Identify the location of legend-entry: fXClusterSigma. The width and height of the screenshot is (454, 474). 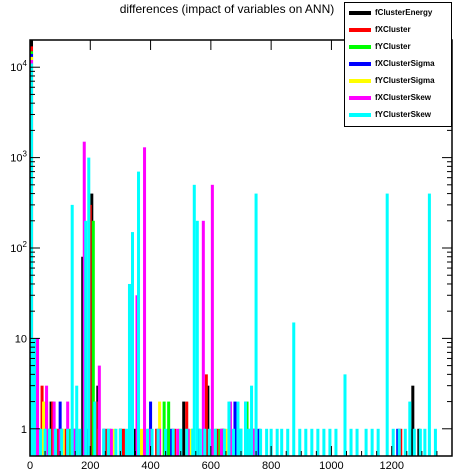
(400, 64).